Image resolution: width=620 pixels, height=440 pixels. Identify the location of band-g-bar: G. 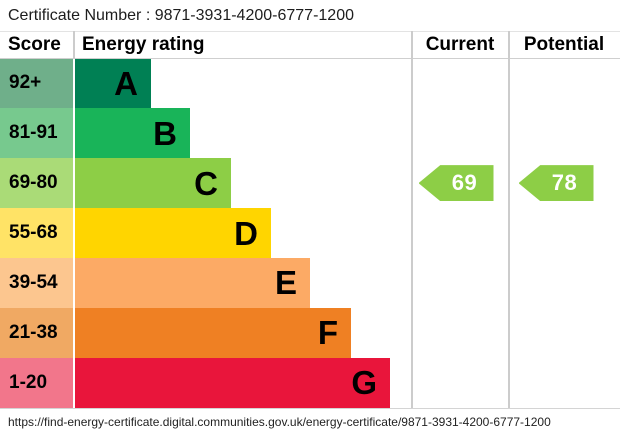
(232, 382).